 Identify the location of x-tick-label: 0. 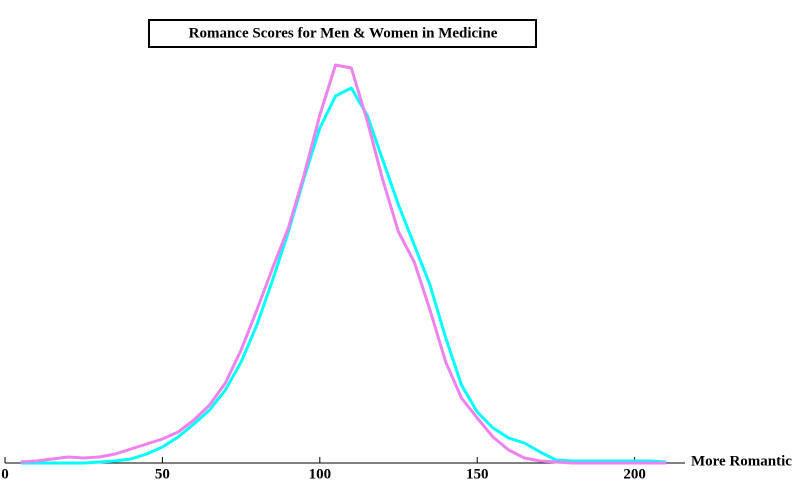
(5, 474).